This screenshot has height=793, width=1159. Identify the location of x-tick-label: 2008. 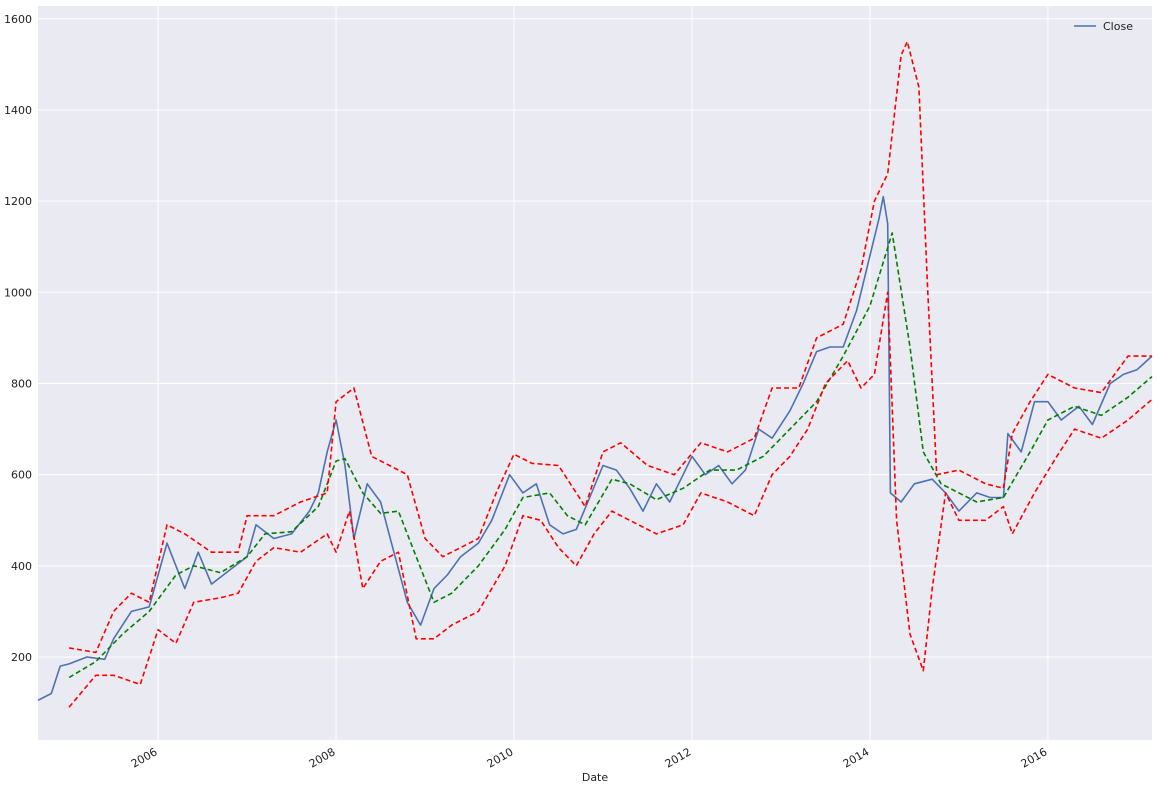
(322, 757).